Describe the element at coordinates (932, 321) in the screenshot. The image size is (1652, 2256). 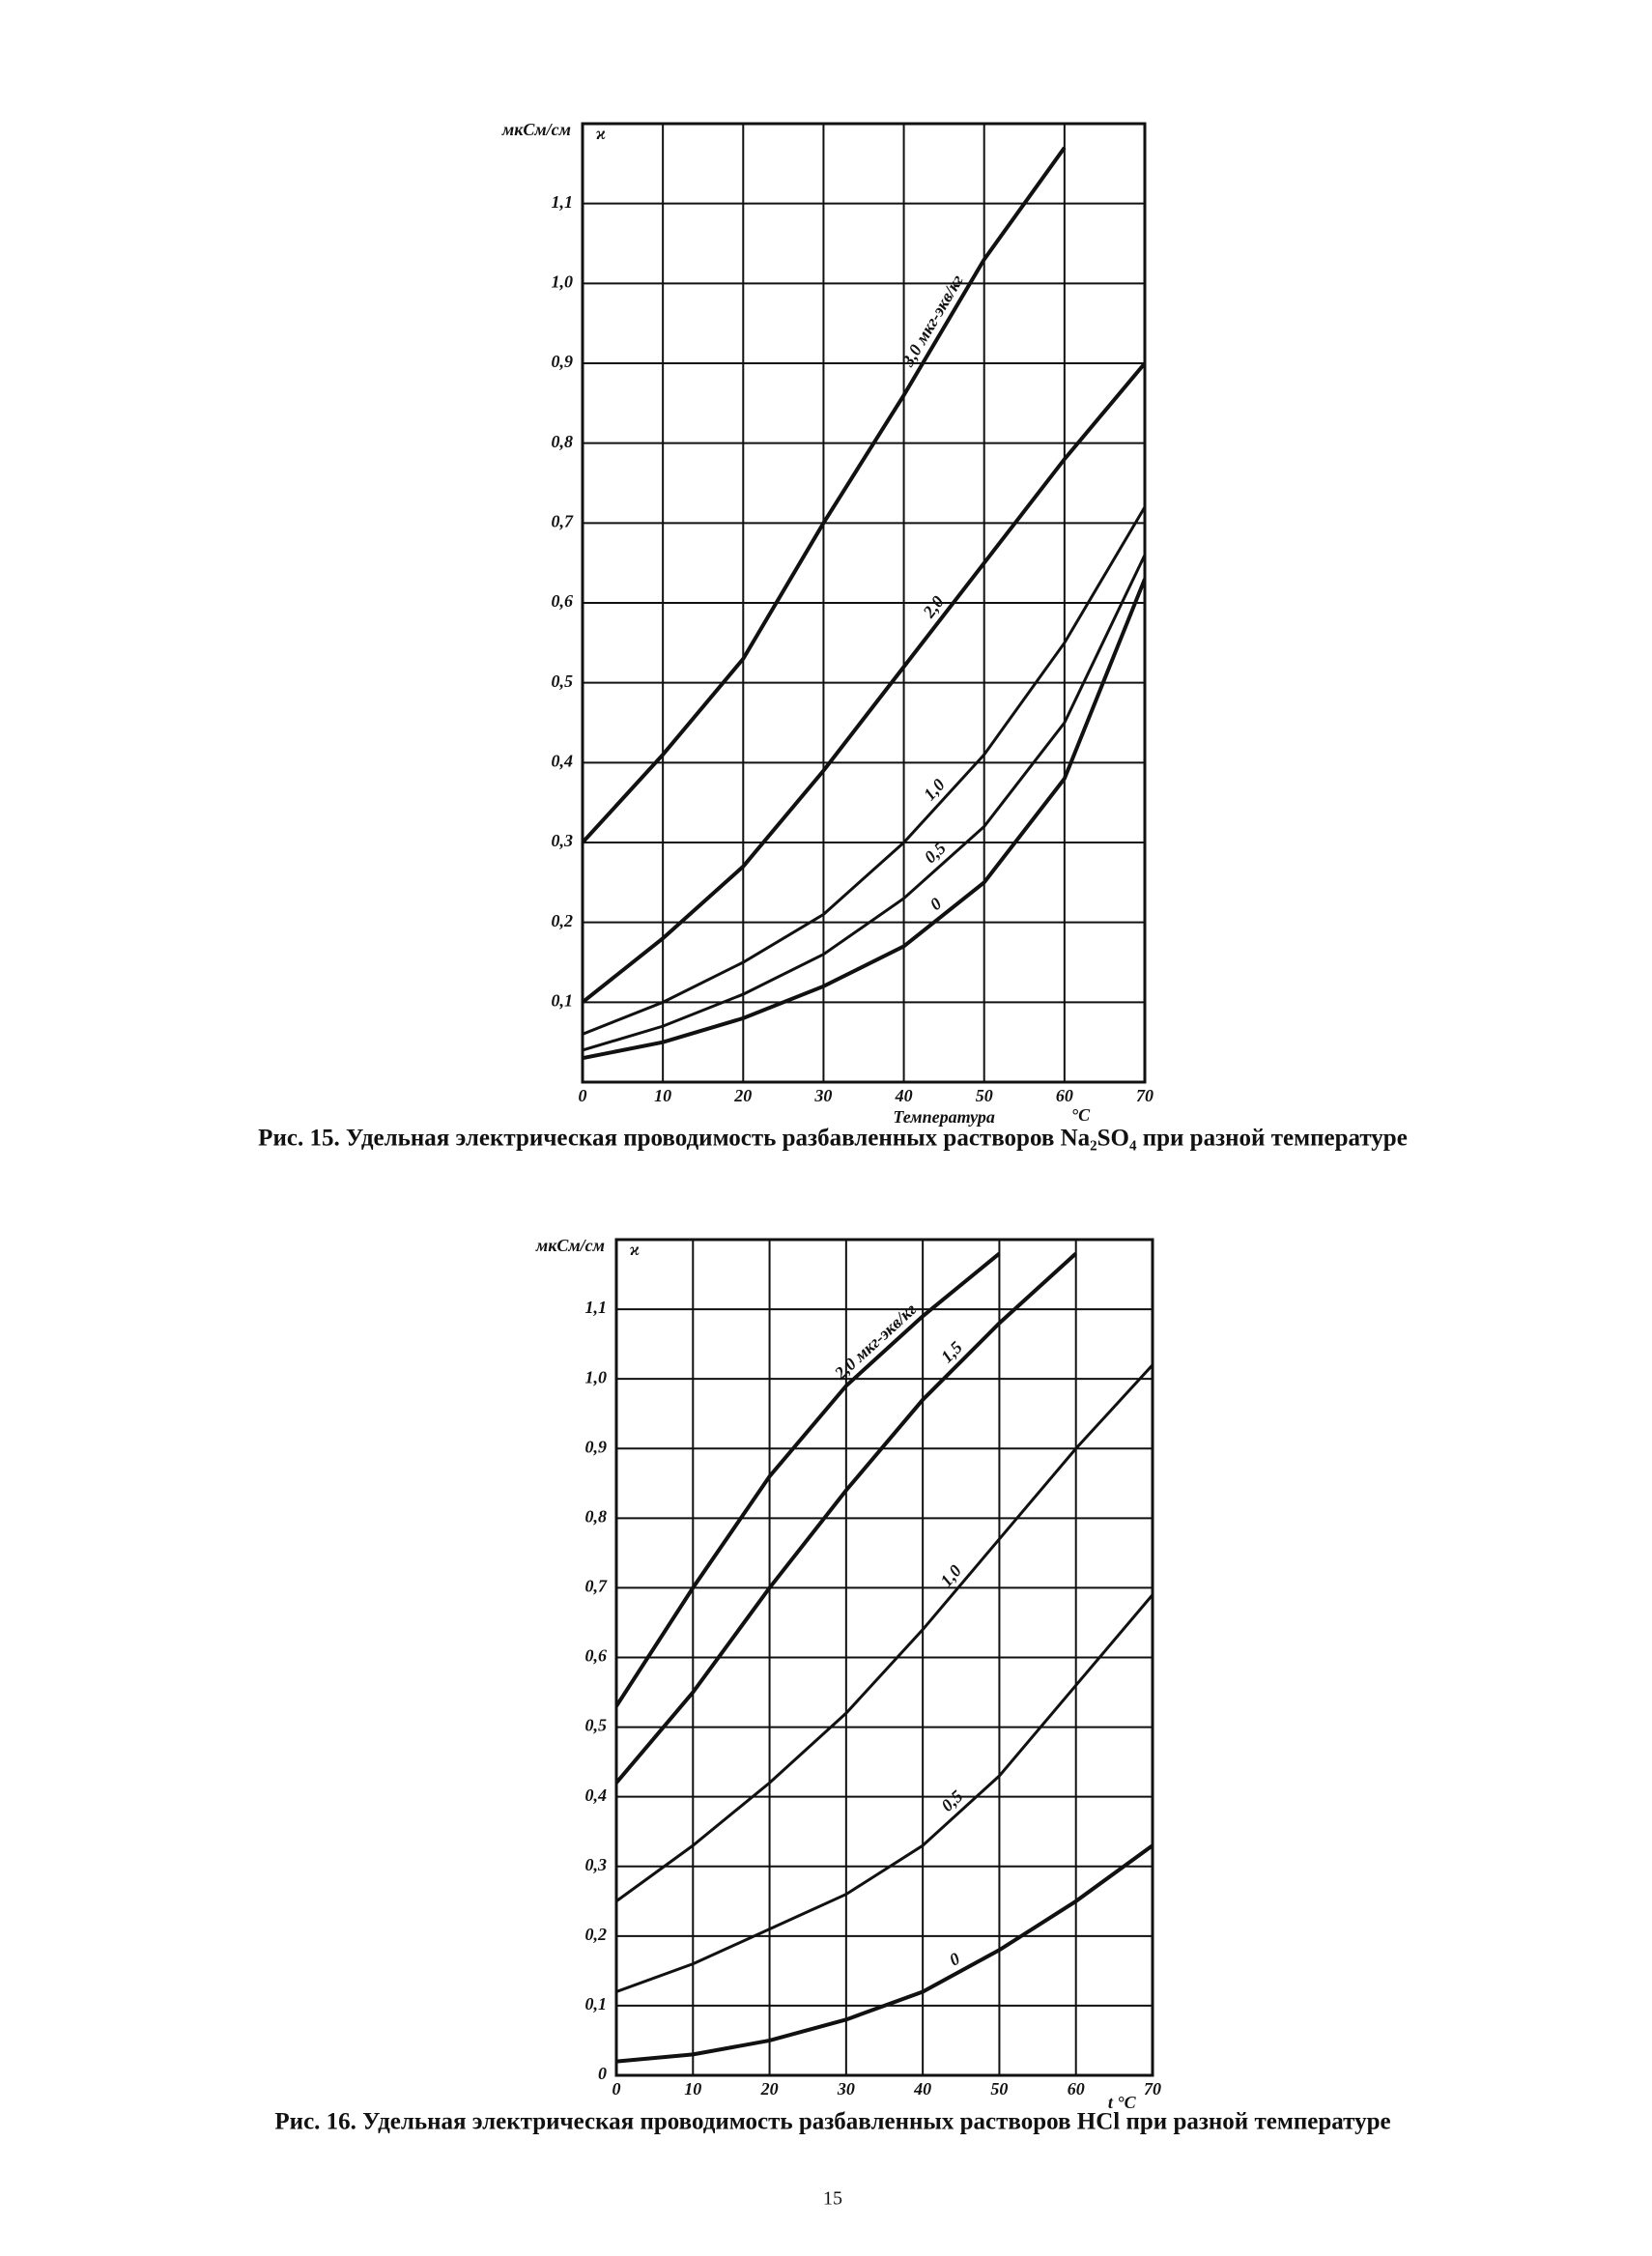
I see `curve-label: 3,0 мкг-экв/кг` at that location.